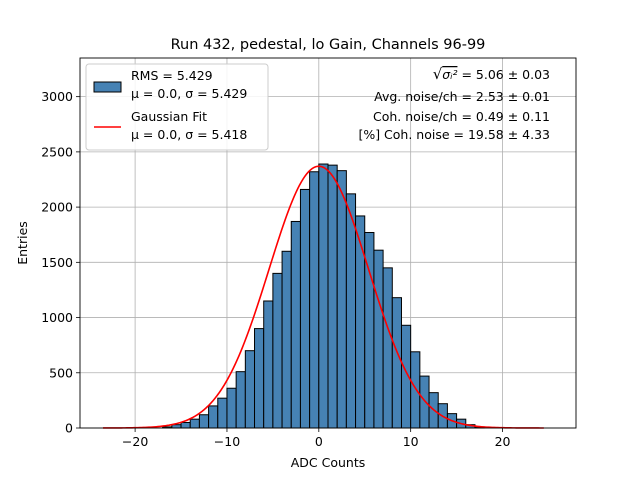 This screenshot has height=480, width=640. I want to click on x-tick-label: 0, so click(319, 441).